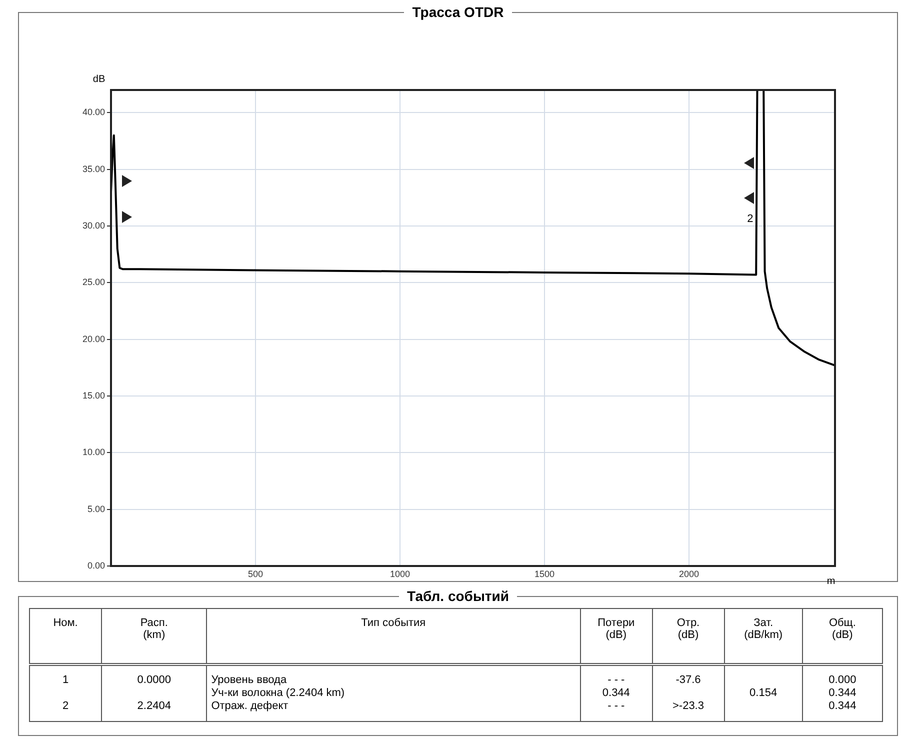 The image size is (904, 742). I want to click on category-label: Общ. (dB), so click(842, 636).